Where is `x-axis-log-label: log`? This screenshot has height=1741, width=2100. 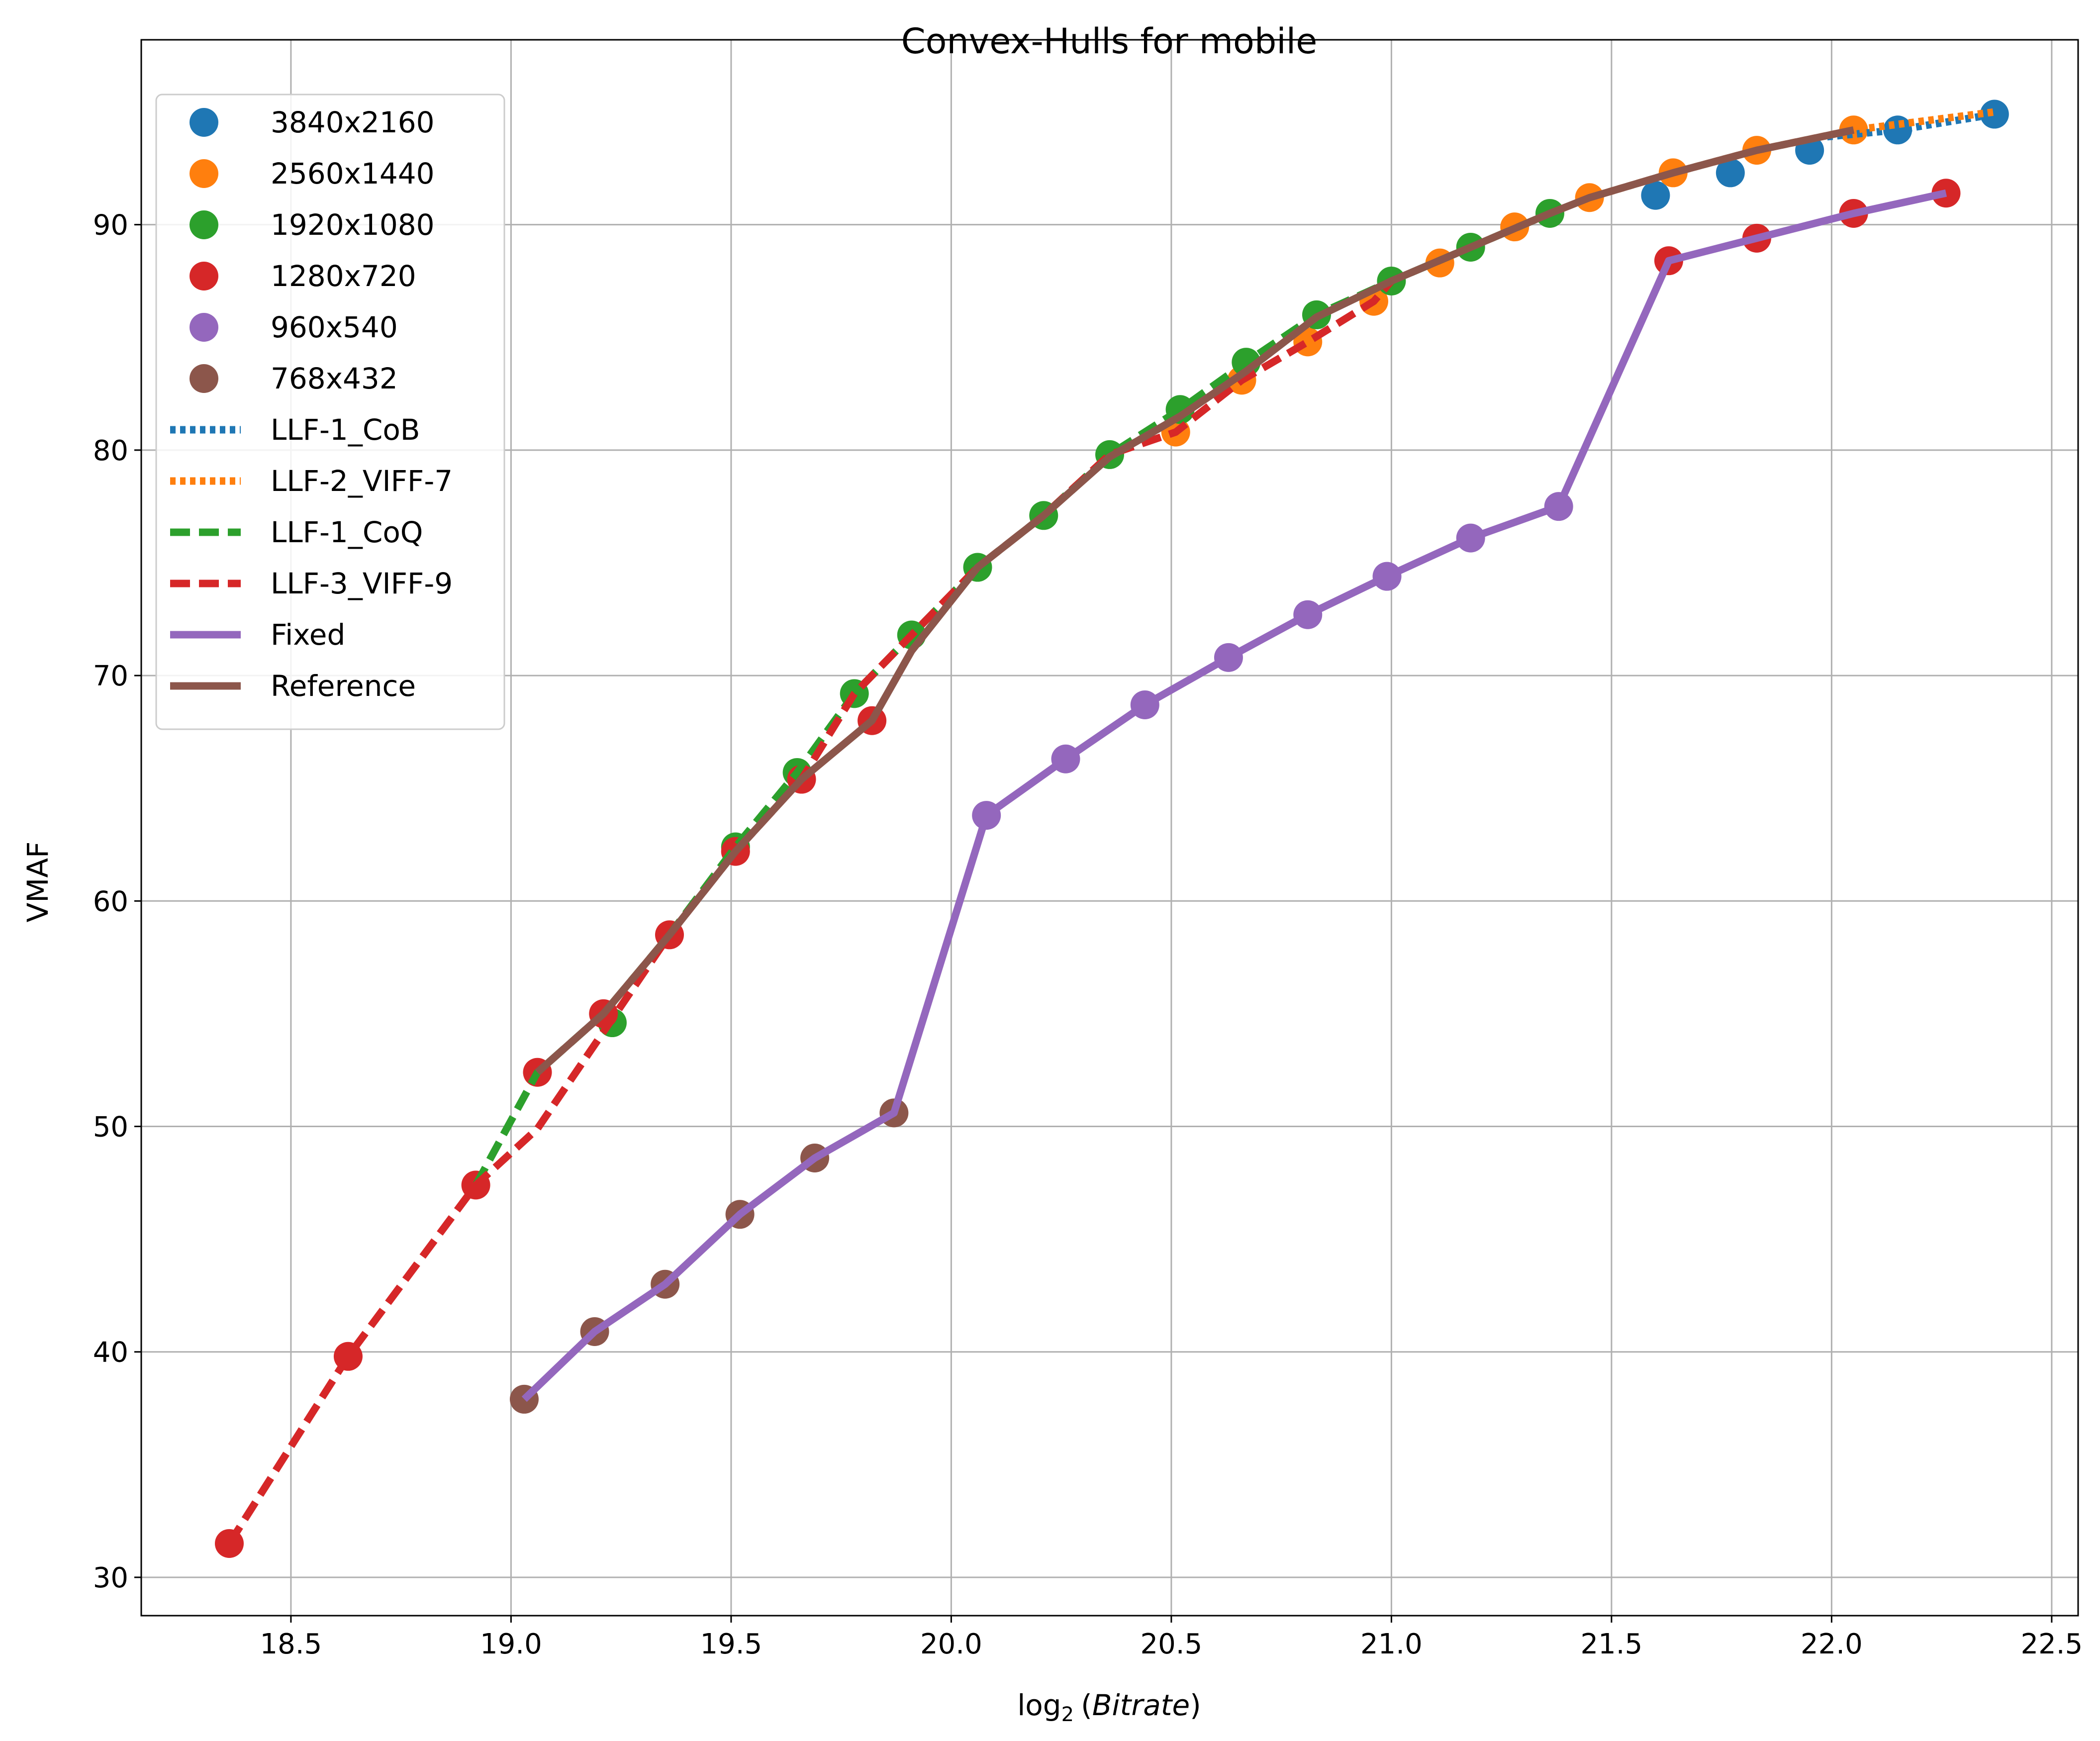 x-axis-log-label: log is located at coordinates (1039, 1705).